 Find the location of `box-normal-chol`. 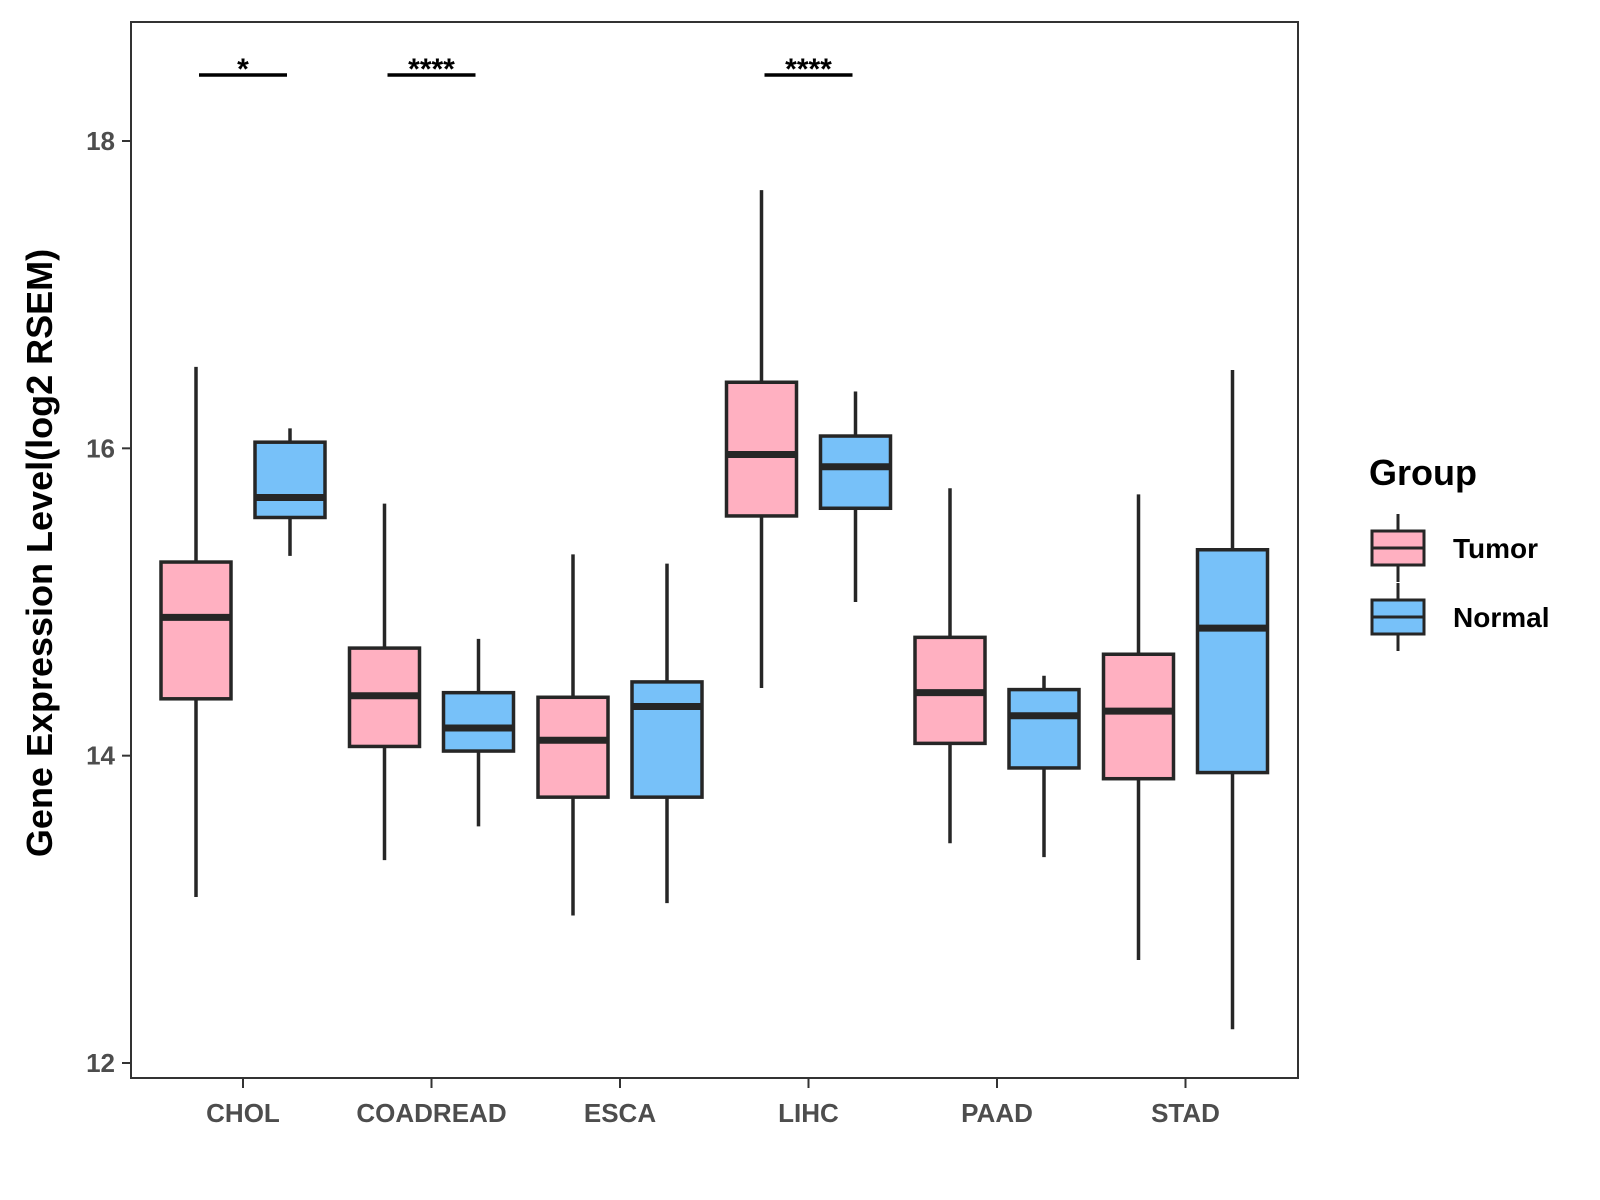

box-normal-chol is located at coordinates (290, 492).